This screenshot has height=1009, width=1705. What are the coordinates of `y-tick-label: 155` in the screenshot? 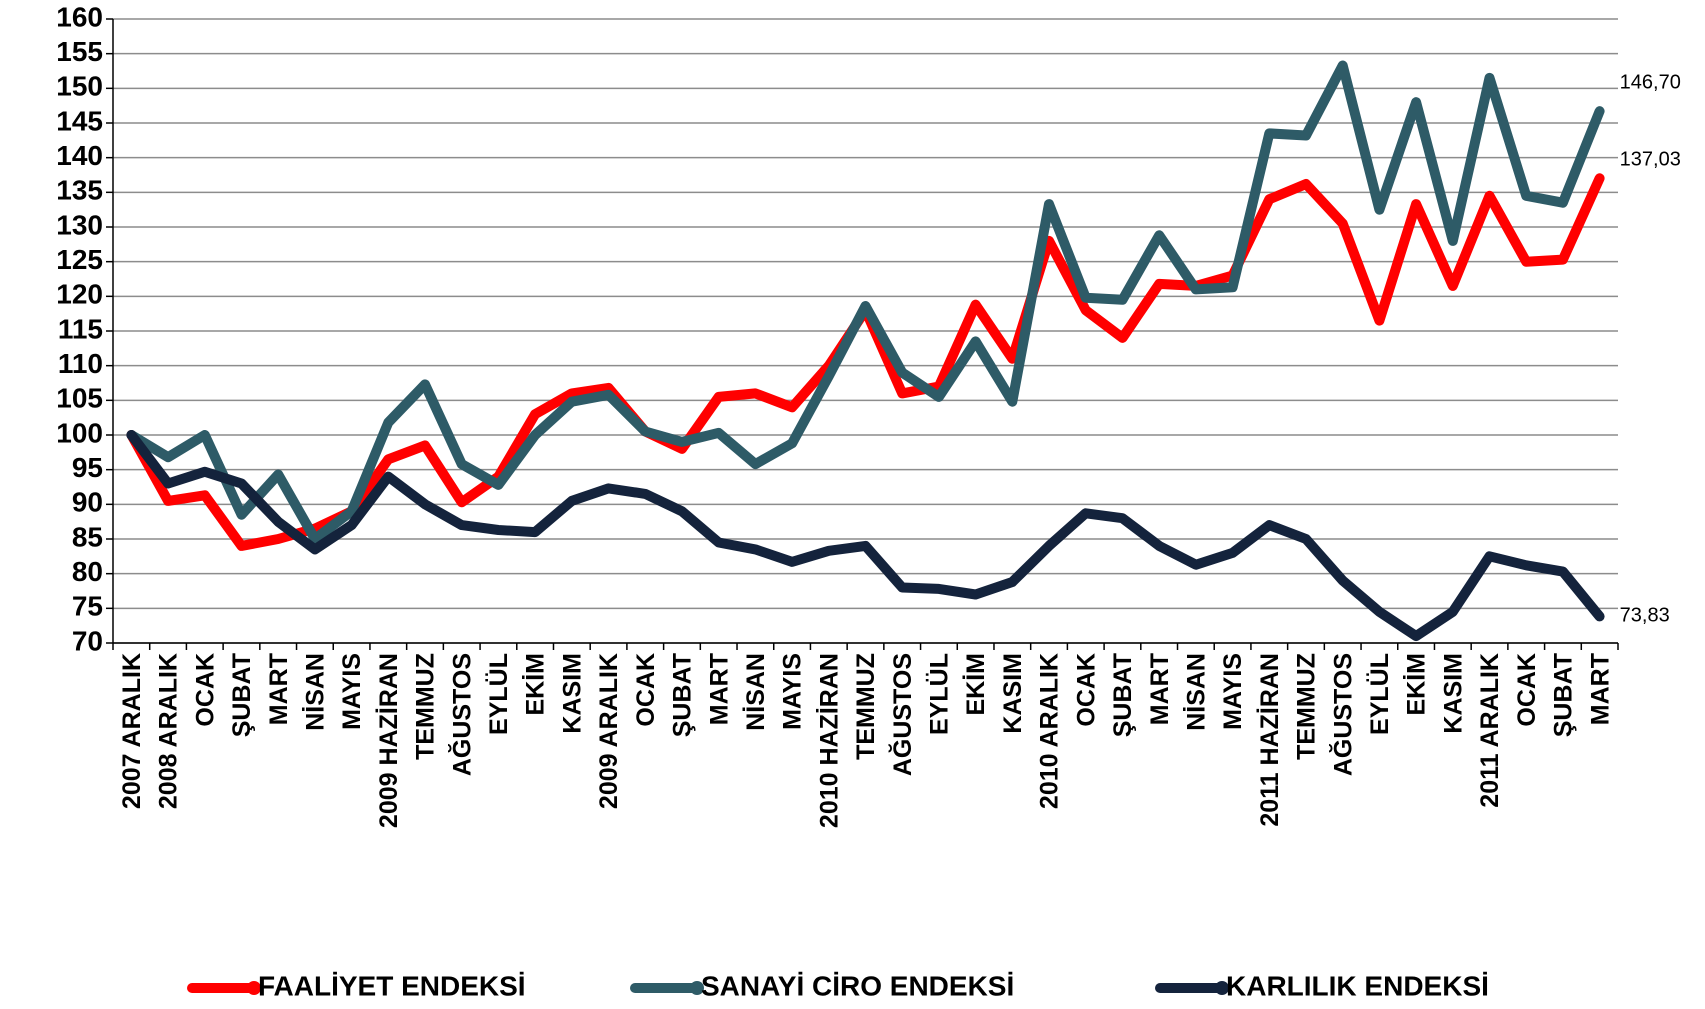 It's located at (79, 51).